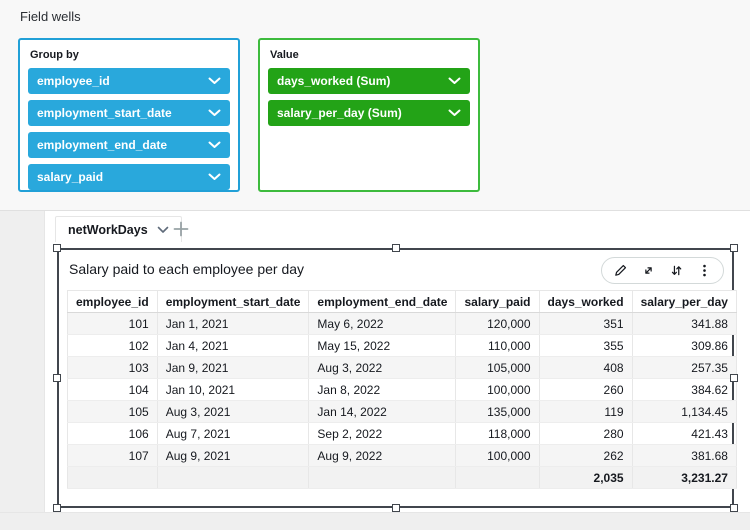  Describe the element at coordinates (585, 455) in the screenshot. I see `cell: 262` at that location.